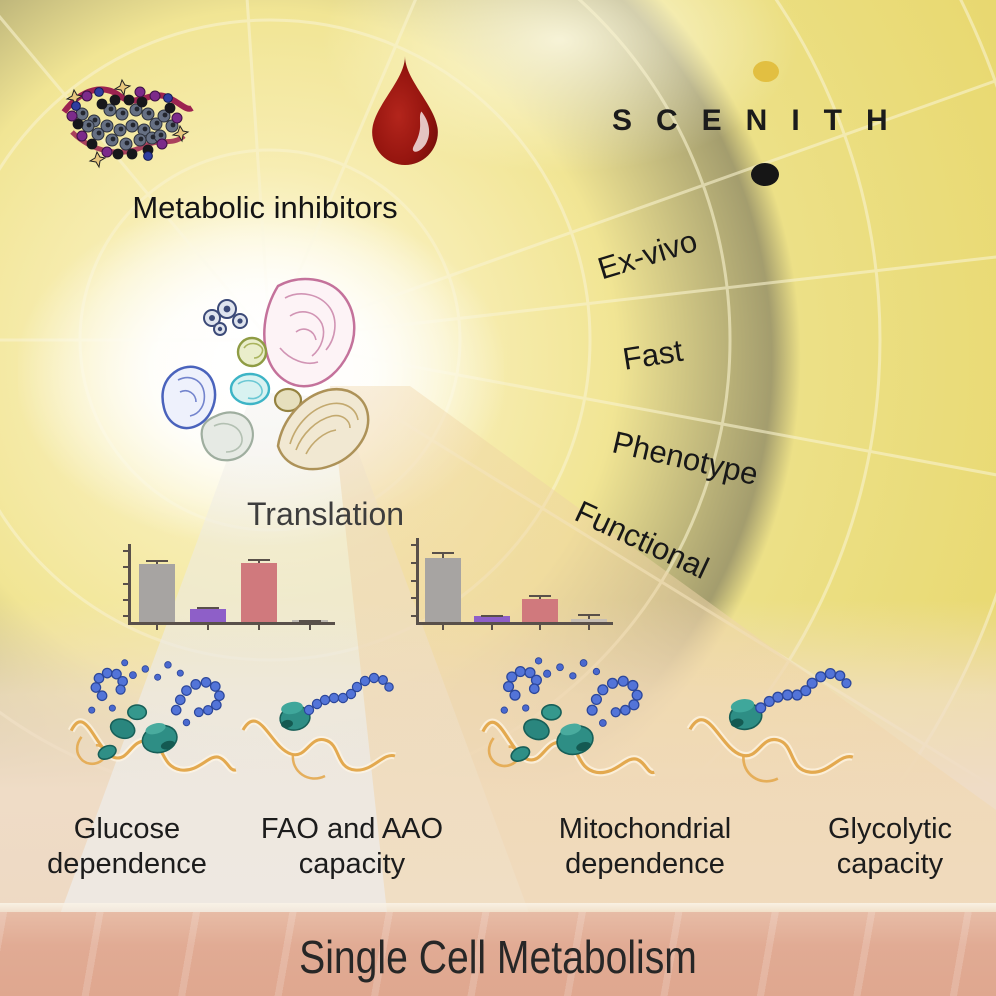 The image size is (996, 996). Describe the element at coordinates (265, 207) in the screenshot. I see `metabolic-inhibitors-label: Metabolic inhibitors` at that location.